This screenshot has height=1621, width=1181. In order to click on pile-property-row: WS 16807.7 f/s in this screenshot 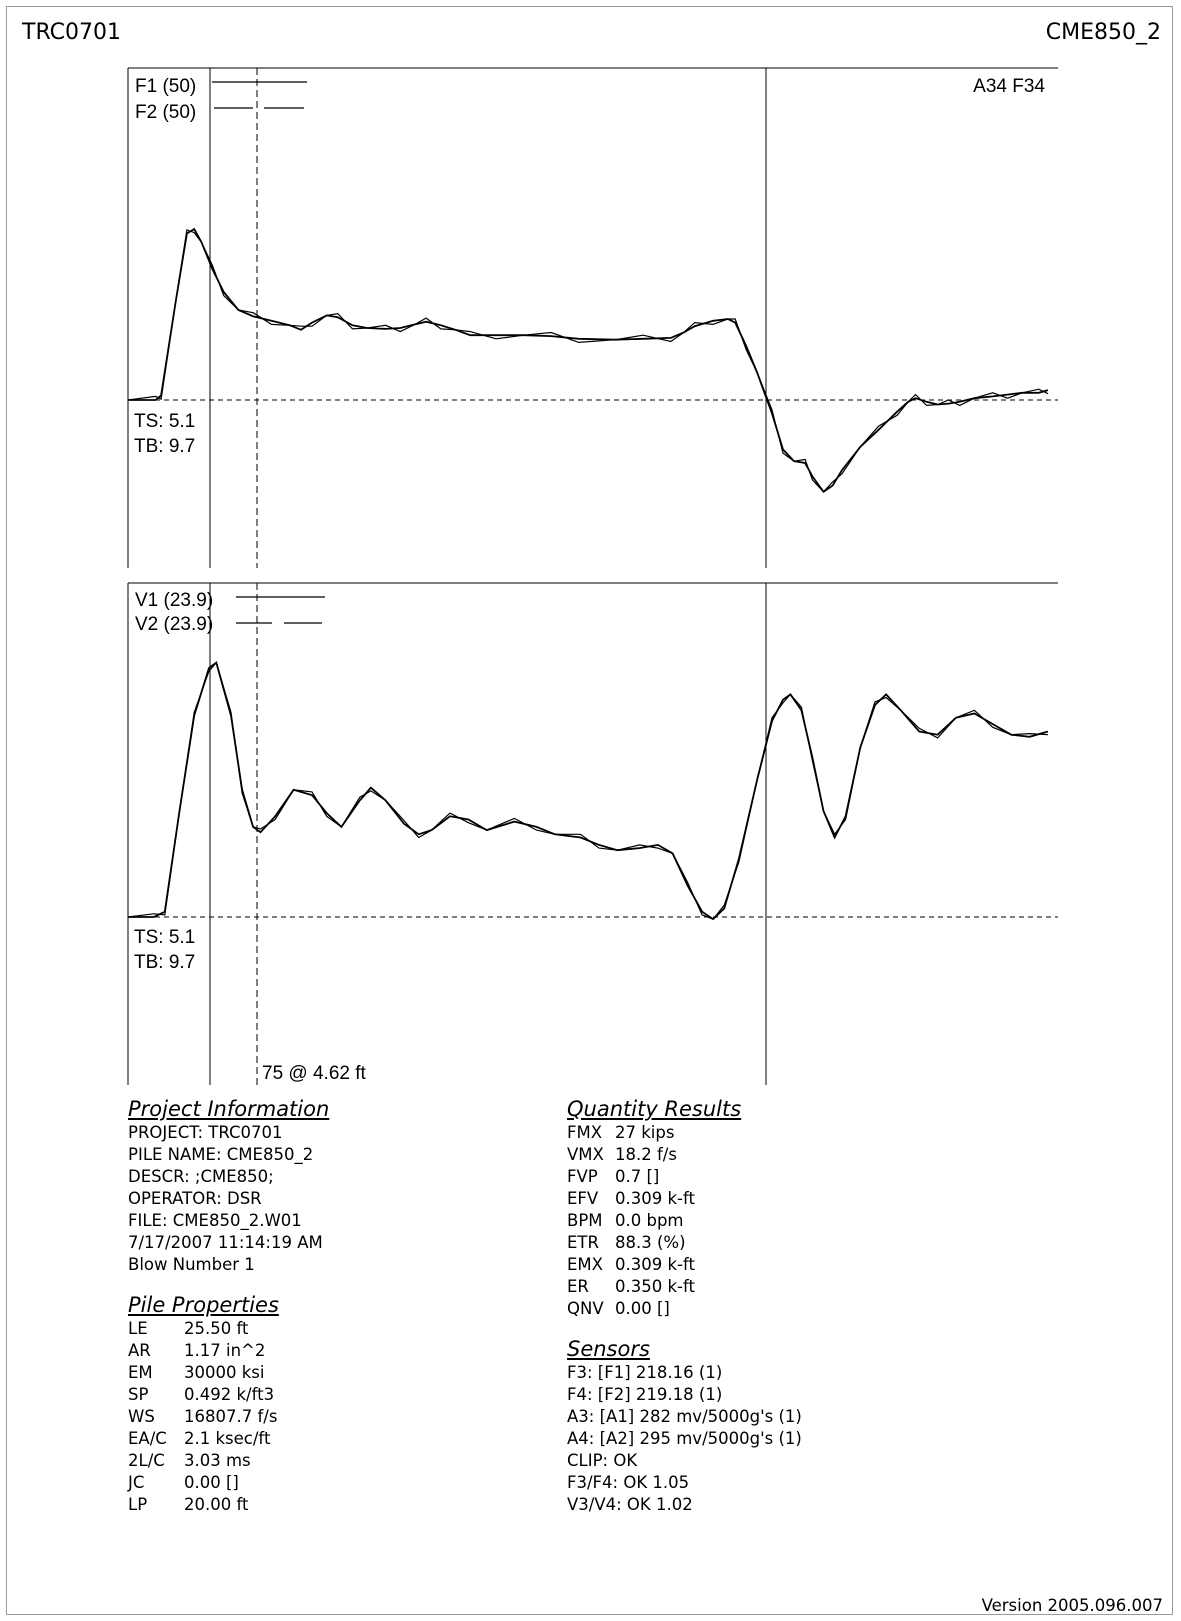, I will do `click(318, 1417)`.